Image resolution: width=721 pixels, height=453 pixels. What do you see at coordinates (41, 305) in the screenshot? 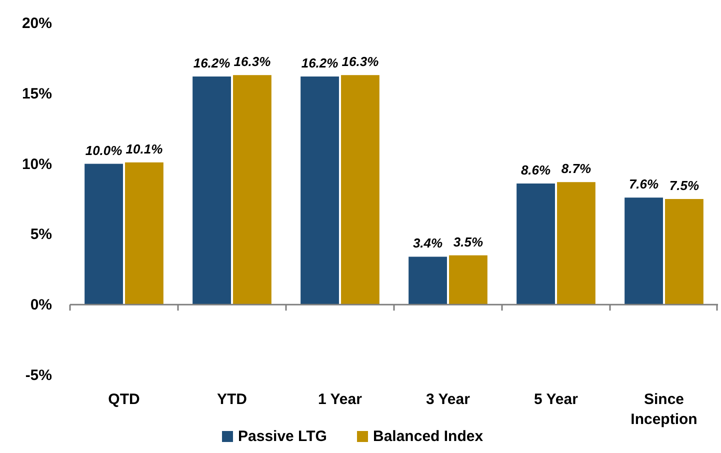
I see `y-tick-label: 0%` at bounding box center [41, 305].